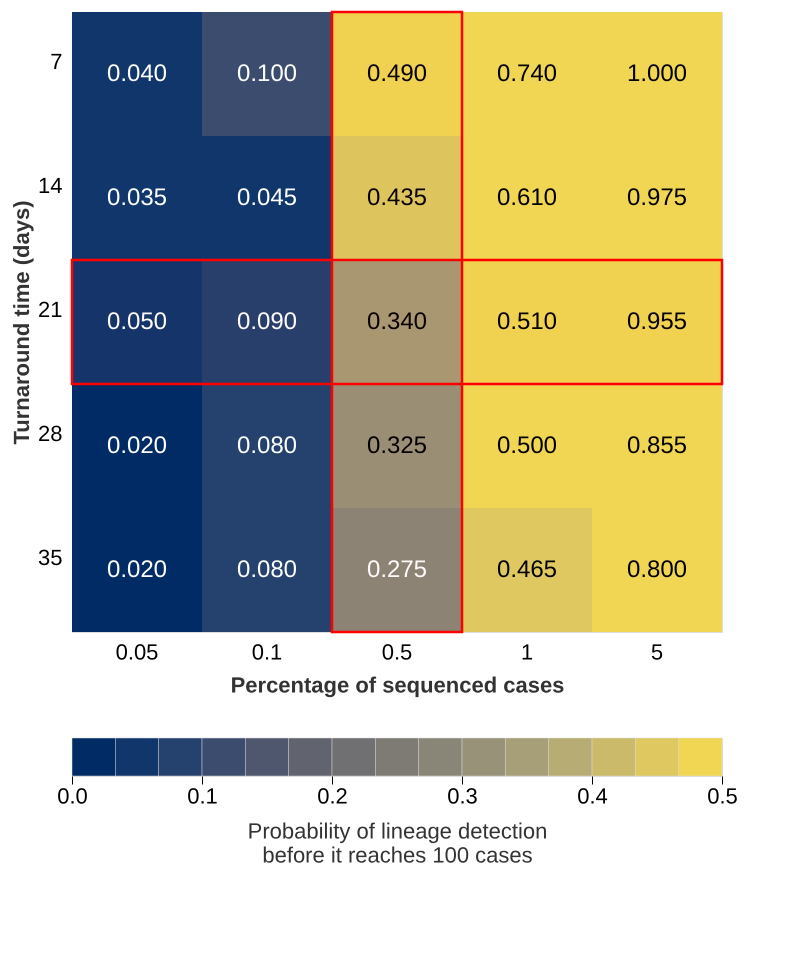  What do you see at coordinates (657, 73) in the screenshot?
I see `data-label: 1.000` at bounding box center [657, 73].